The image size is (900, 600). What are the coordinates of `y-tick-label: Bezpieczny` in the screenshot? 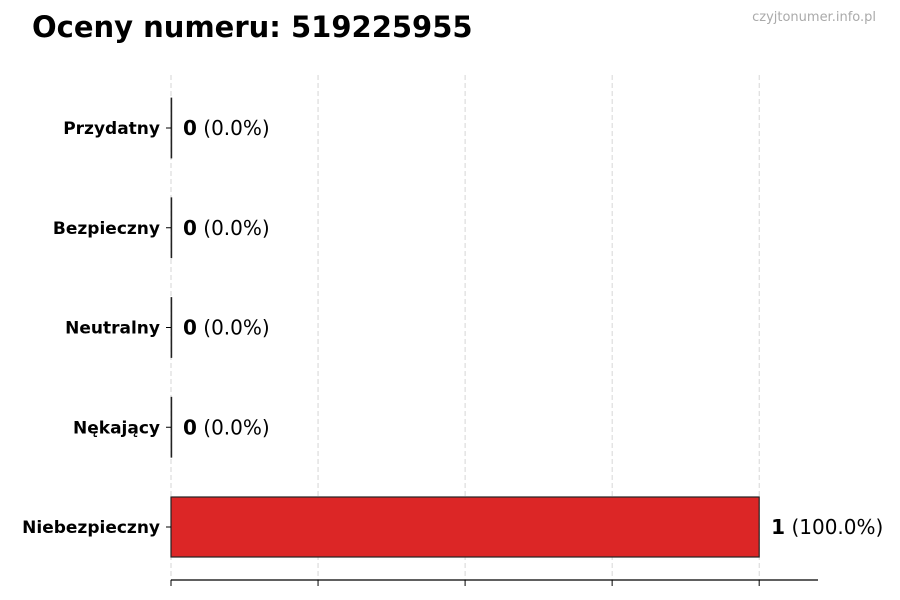 It's located at (106, 229).